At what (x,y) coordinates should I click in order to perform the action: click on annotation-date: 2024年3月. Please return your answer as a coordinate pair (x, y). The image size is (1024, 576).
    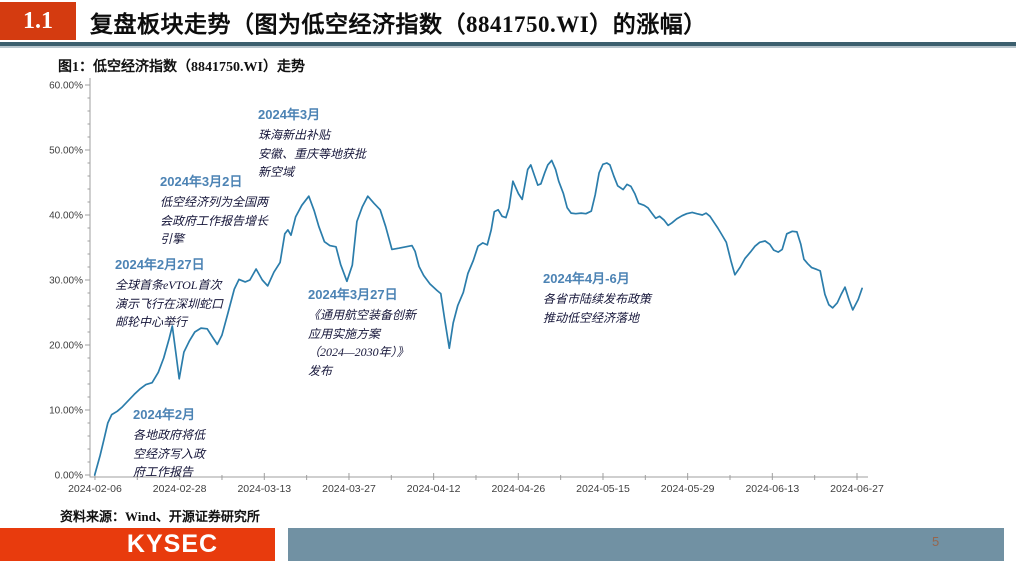
    Looking at the image, I should click on (289, 114).